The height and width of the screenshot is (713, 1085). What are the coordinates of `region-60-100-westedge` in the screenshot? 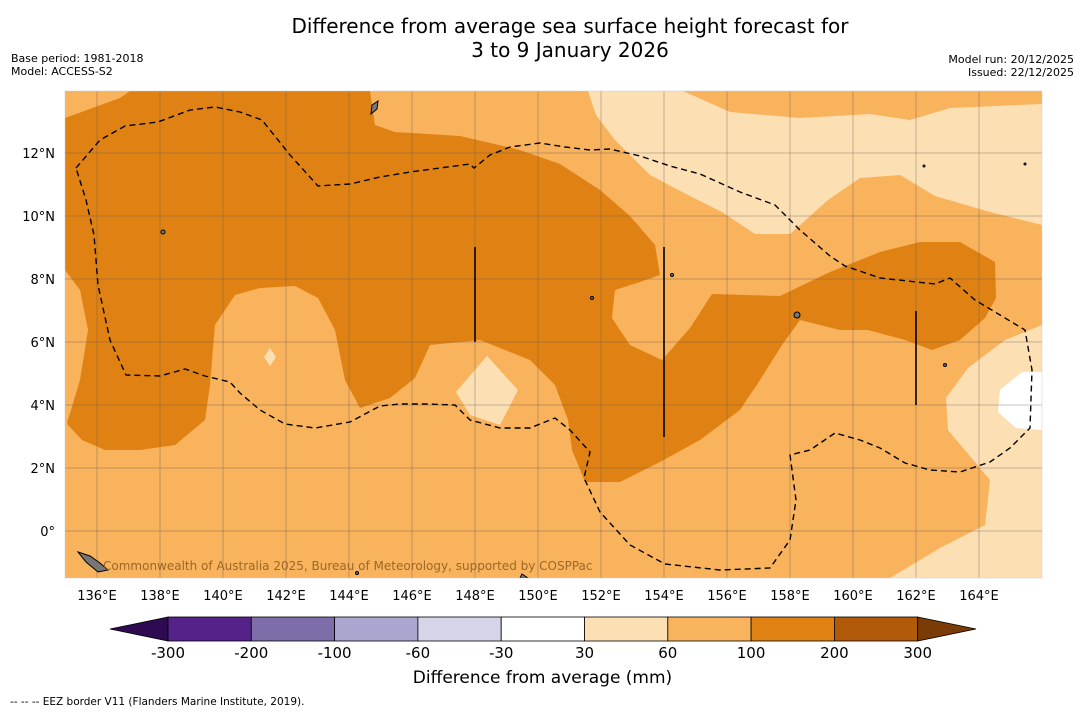 It's located at (76, 347).